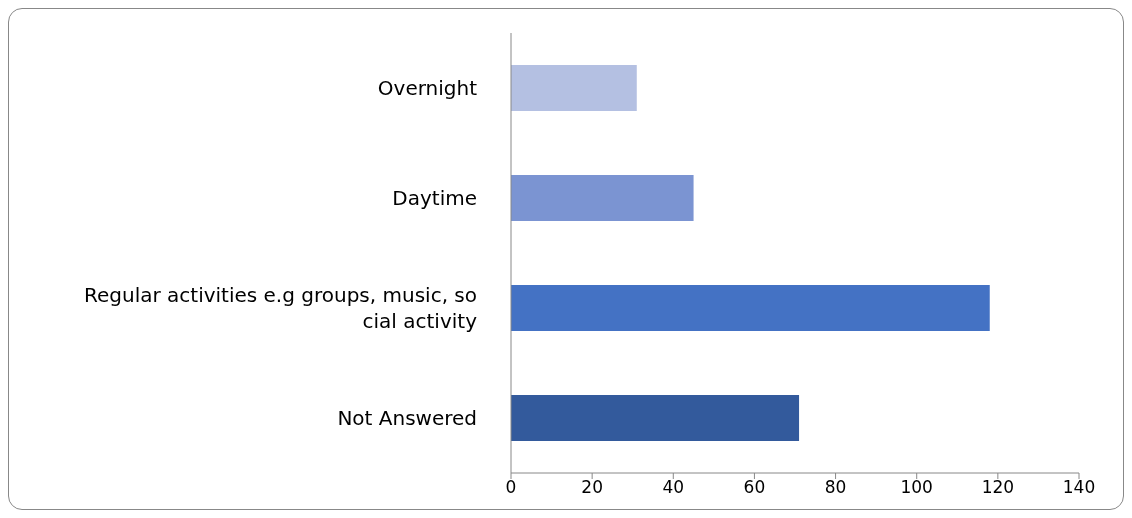 The image size is (1132, 518). What do you see at coordinates (754, 487) in the screenshot?
I see `x-tick-label: 60` at bounding box center [754, 487].